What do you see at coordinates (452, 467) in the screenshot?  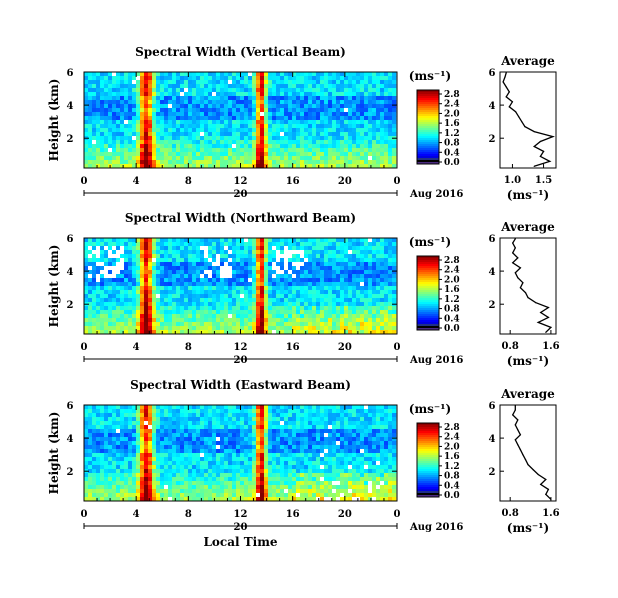 I see `colorbar-tick-label: 1.2` at bounding box center [452, 467].